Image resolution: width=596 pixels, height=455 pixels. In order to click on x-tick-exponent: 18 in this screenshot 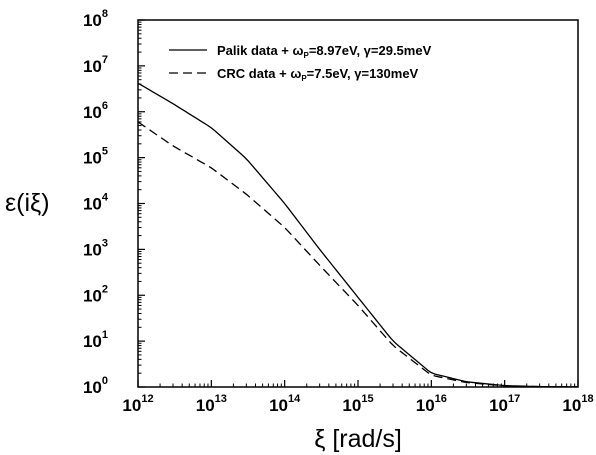, I will do `click(587, 399)`.